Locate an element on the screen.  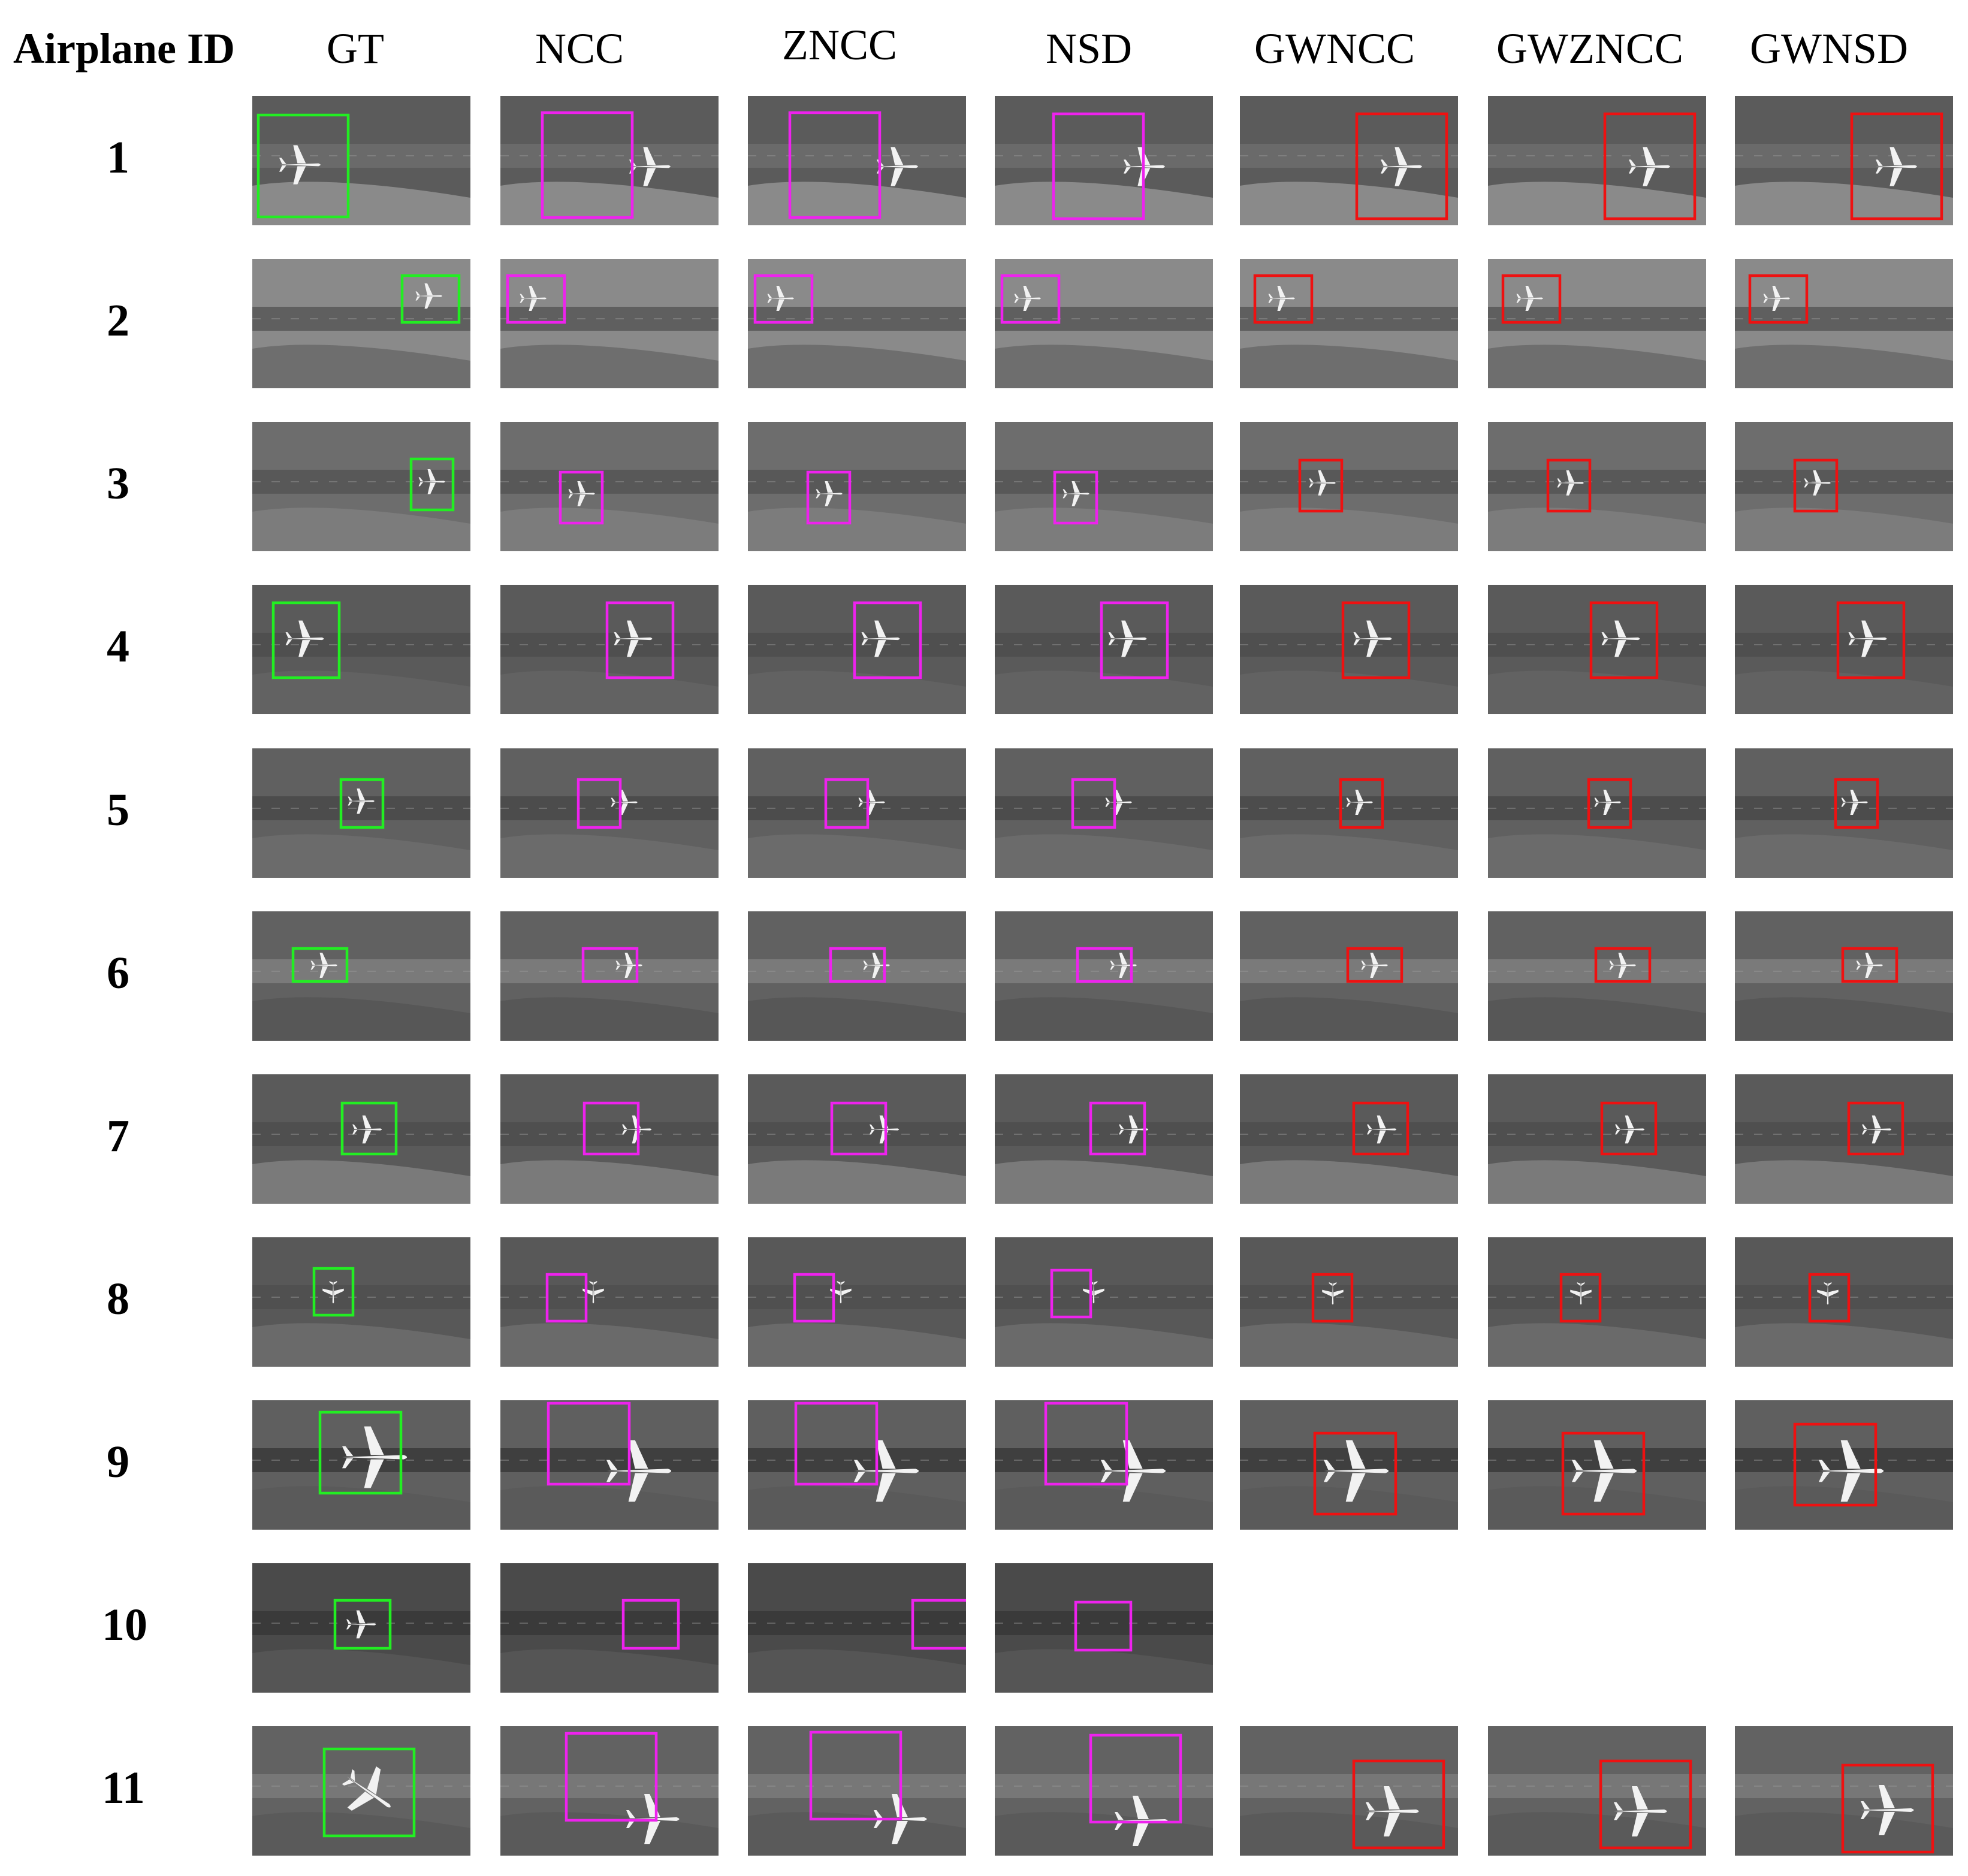
airplane-id-label: 1 is located at coordinates (118, 157).